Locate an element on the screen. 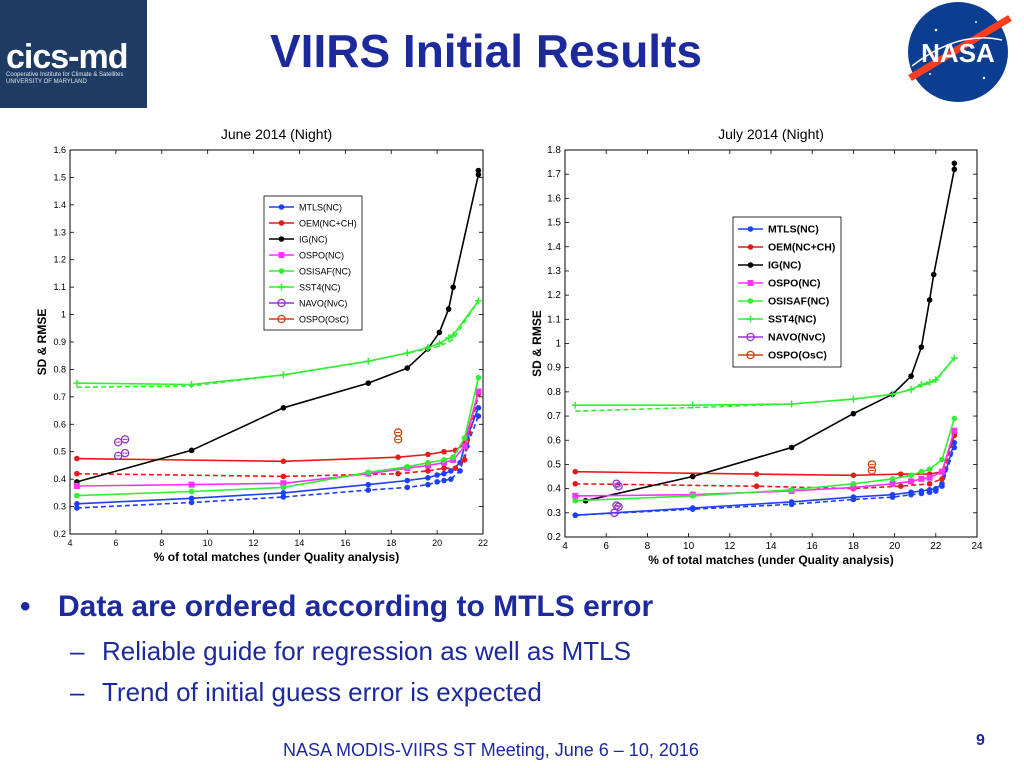 The image size is (1024, 768). y-tick-label: 1.2 is located at coordinates (59, 260).